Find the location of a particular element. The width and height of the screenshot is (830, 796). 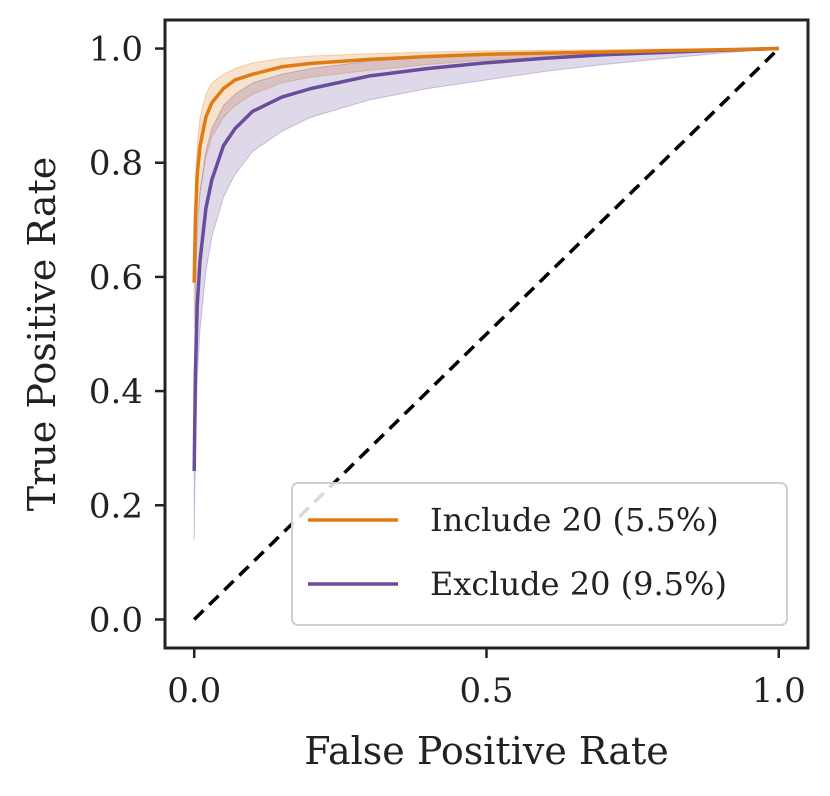

y-axis-label: True Positive Rate is located at coordinates (42, 334).